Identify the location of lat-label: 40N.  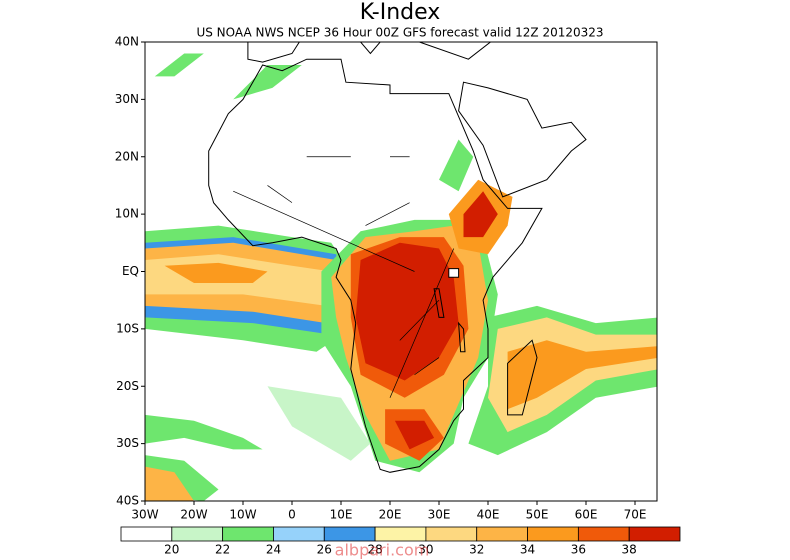
(127, 42).